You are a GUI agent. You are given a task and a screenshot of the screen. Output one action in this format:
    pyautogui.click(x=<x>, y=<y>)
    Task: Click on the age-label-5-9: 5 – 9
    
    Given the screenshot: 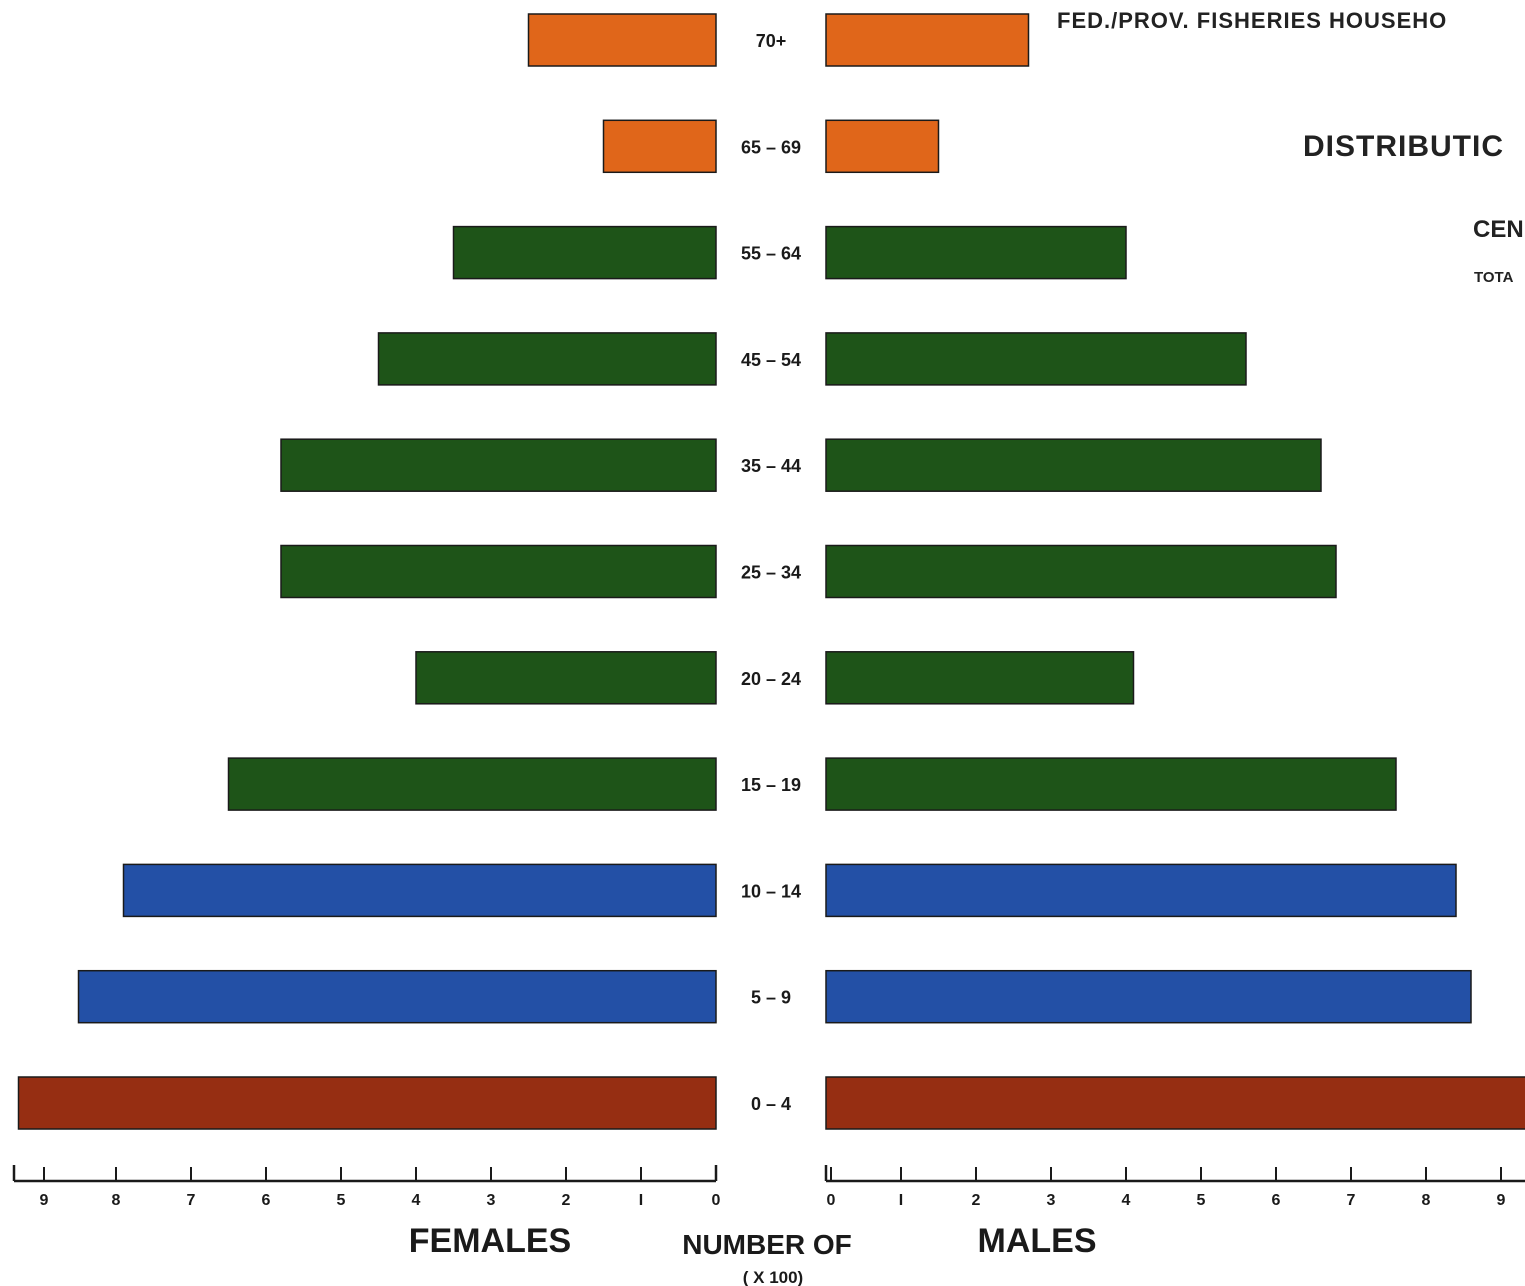 What is the action you would take?
    pyautogui.click(x=771, y=998)
    